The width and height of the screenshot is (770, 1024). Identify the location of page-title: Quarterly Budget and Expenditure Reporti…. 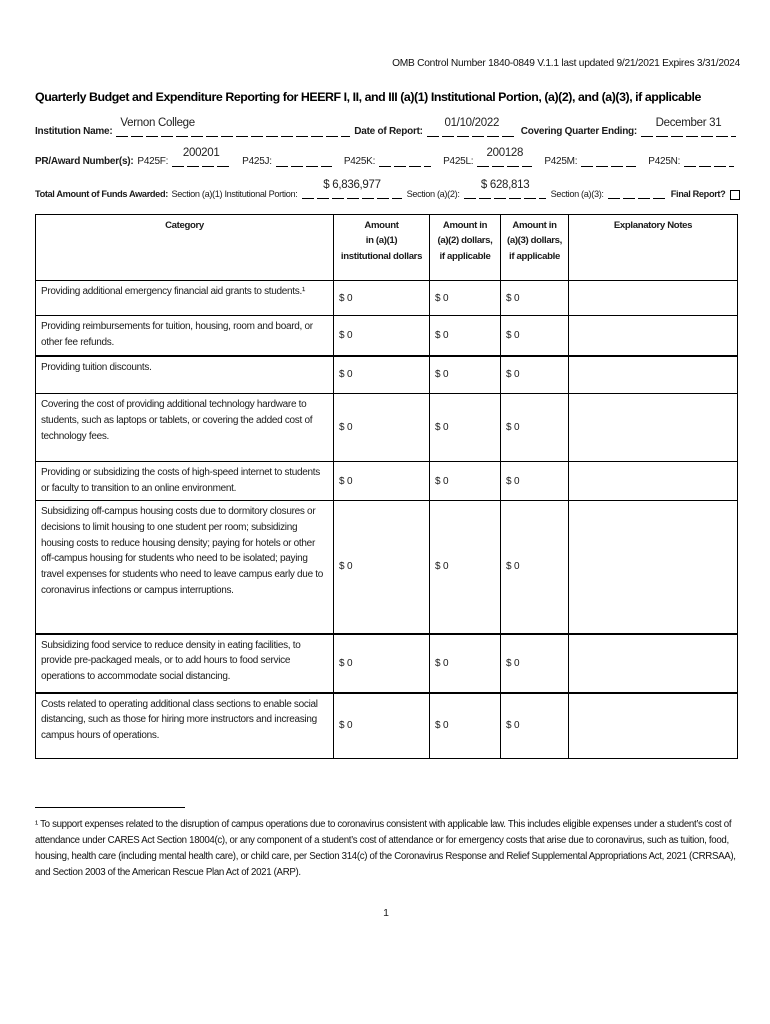
(368, 97).